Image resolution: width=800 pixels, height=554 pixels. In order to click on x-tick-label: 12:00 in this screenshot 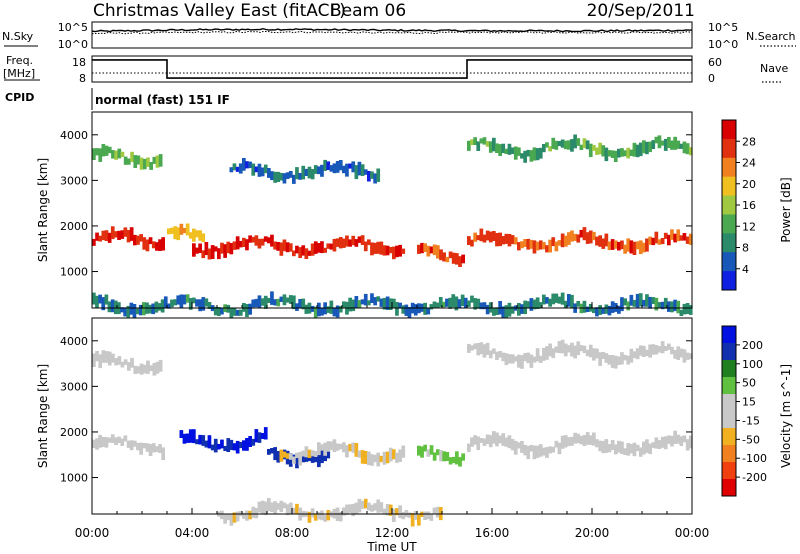, I will do `click(392, 533)`.